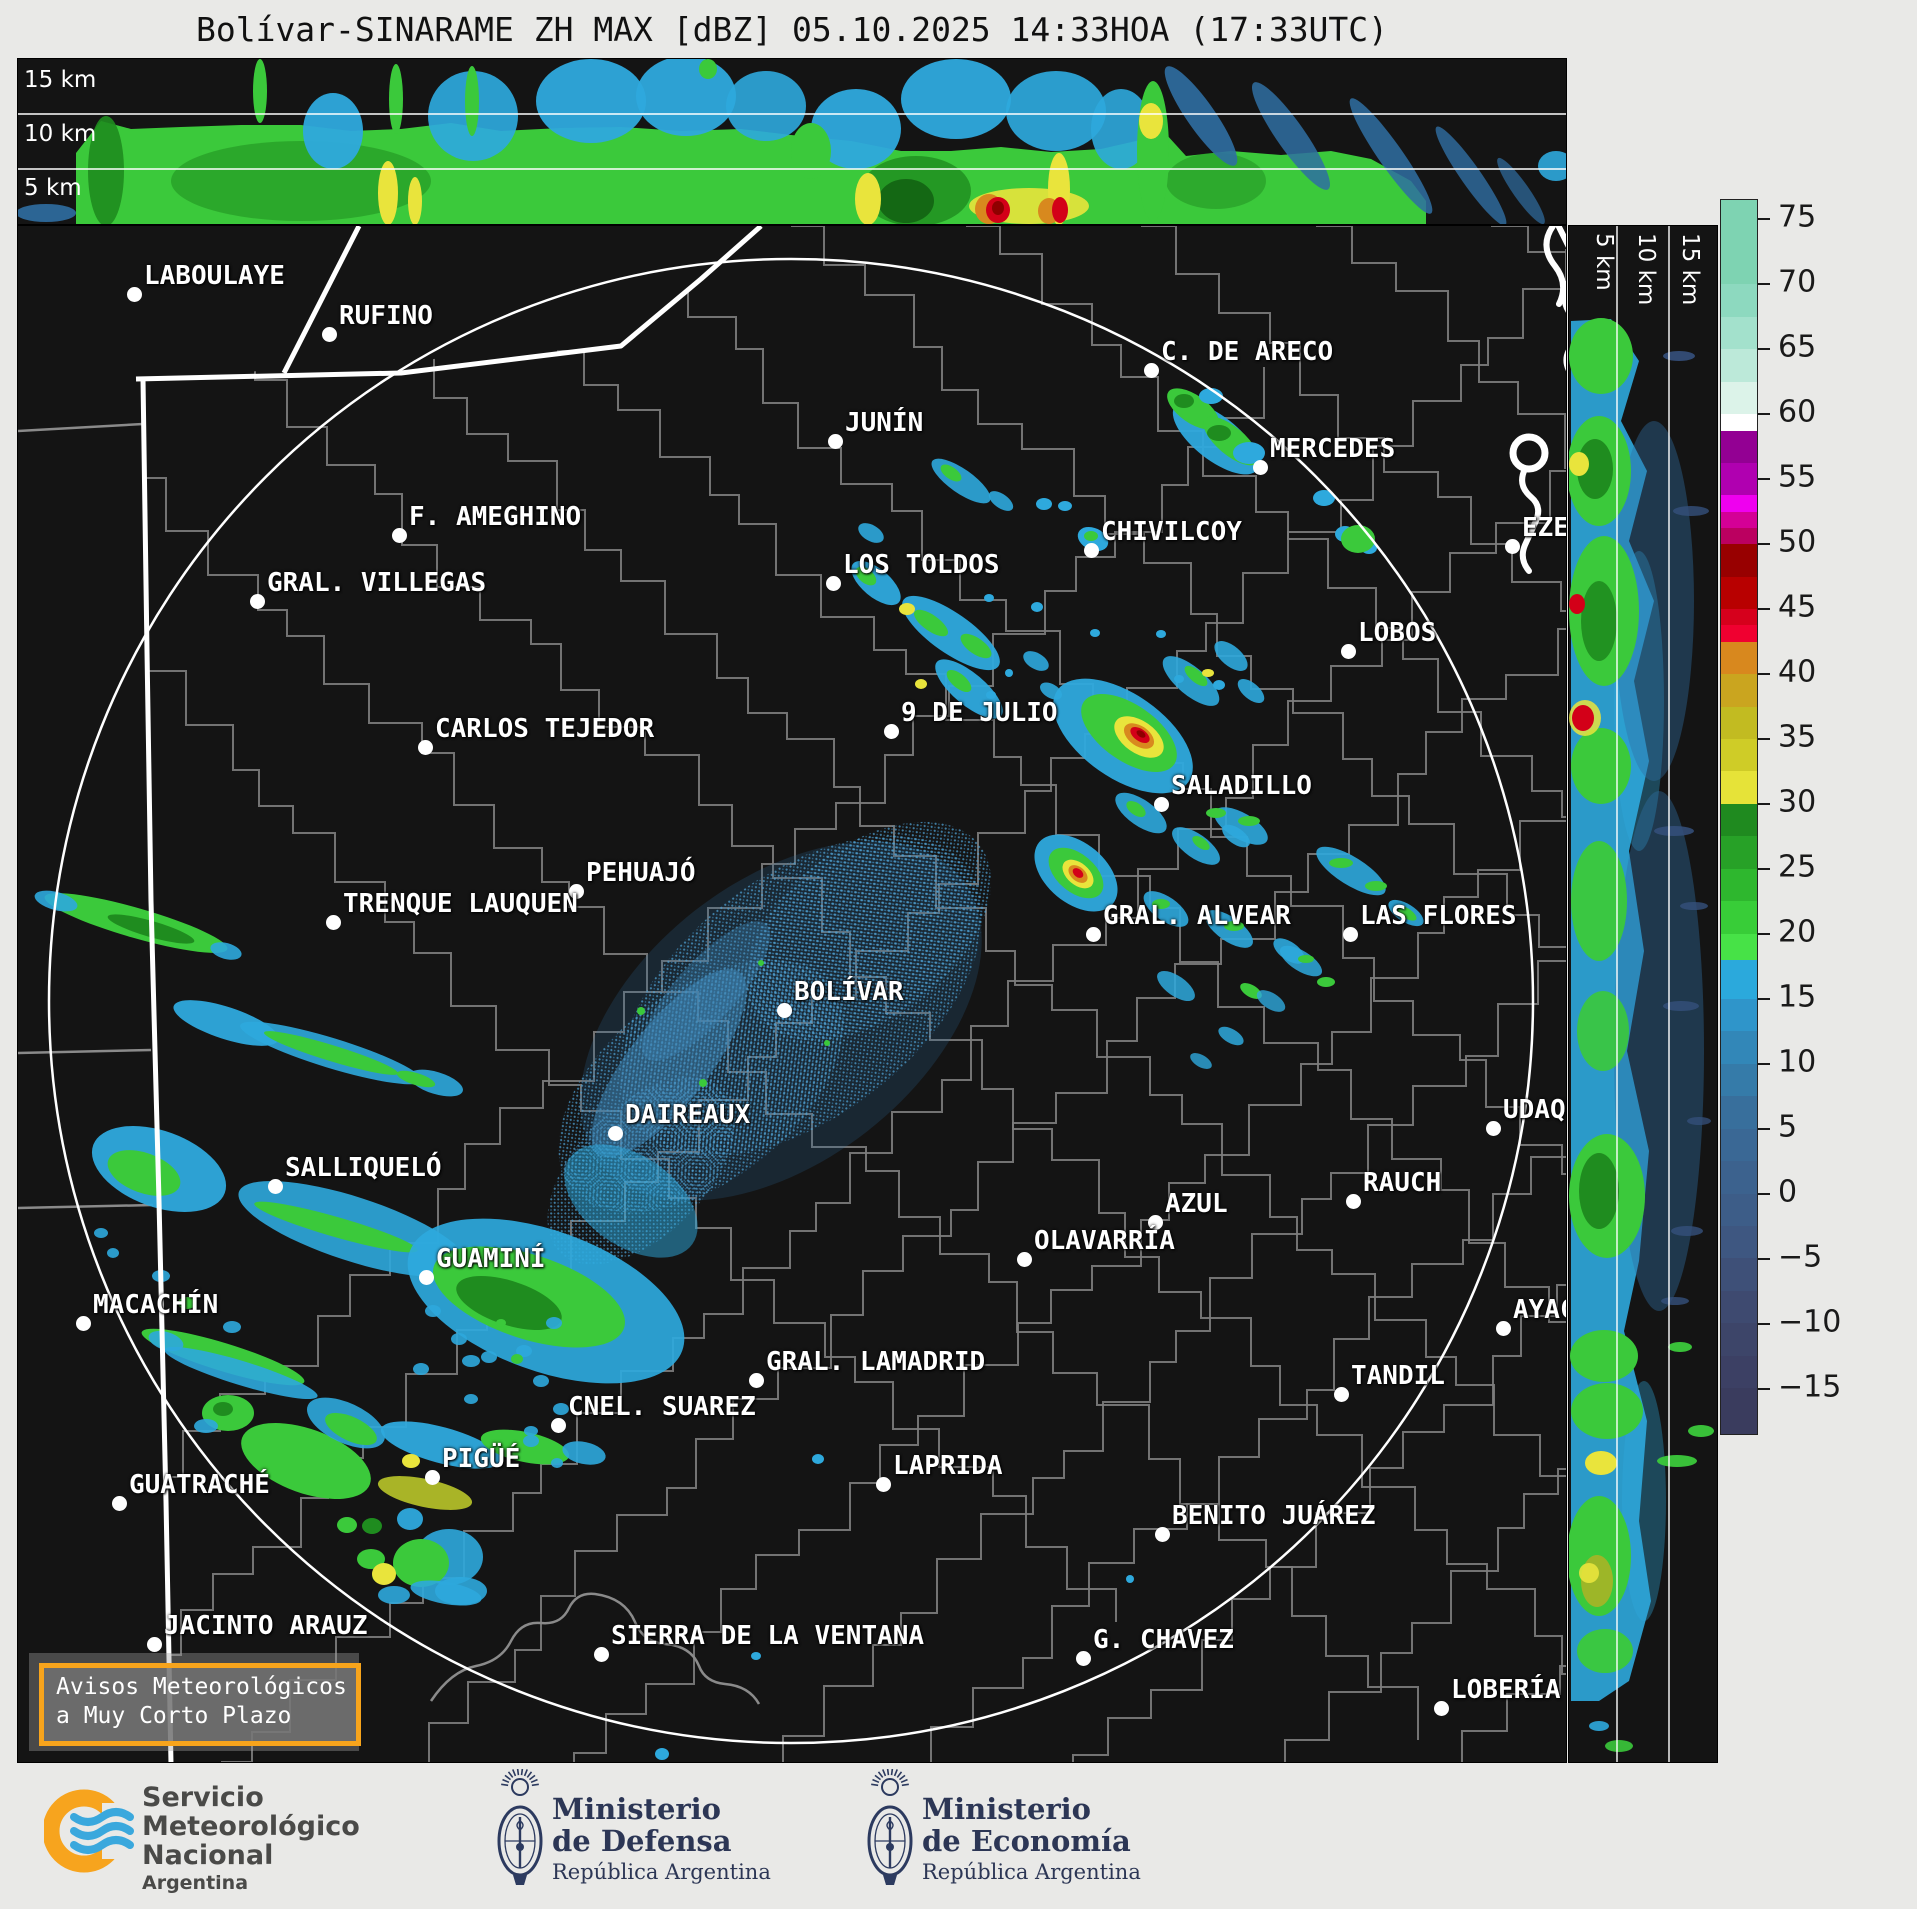  Describe the element at coordinates (1810, 1386) in the screenshot. I see `colorbar-tick-label: −15` at that location.